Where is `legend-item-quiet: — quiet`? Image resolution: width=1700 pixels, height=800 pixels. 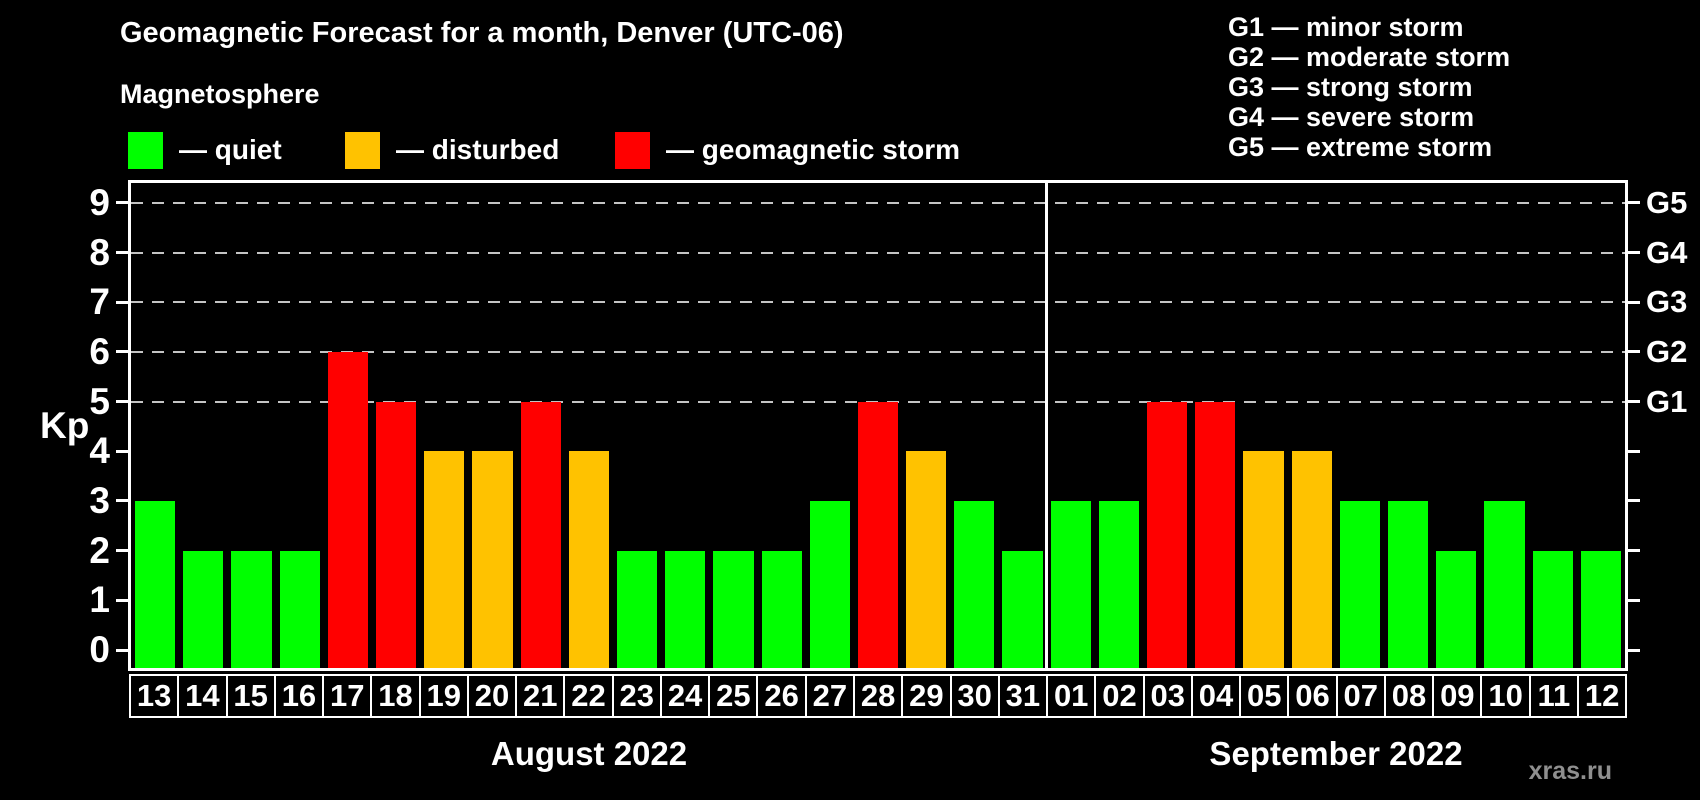
legend-item-quiet: — quiet is located at coordinates (205, 150).